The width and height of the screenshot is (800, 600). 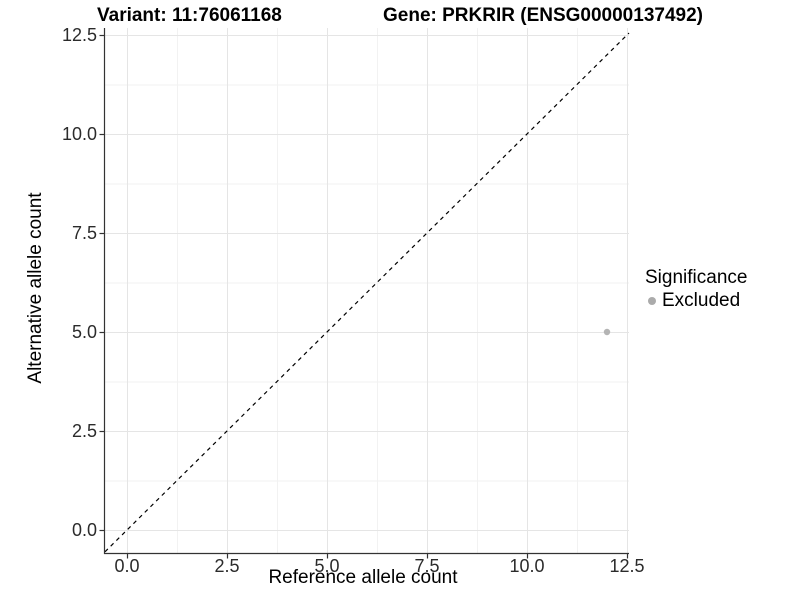 I want to click on data-point, so click(x=607, y=332).